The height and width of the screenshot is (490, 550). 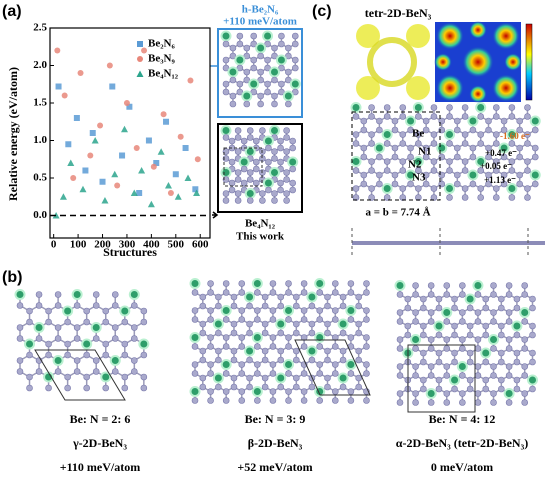 I want to click on legend-marker, so click(x=140, y=59).